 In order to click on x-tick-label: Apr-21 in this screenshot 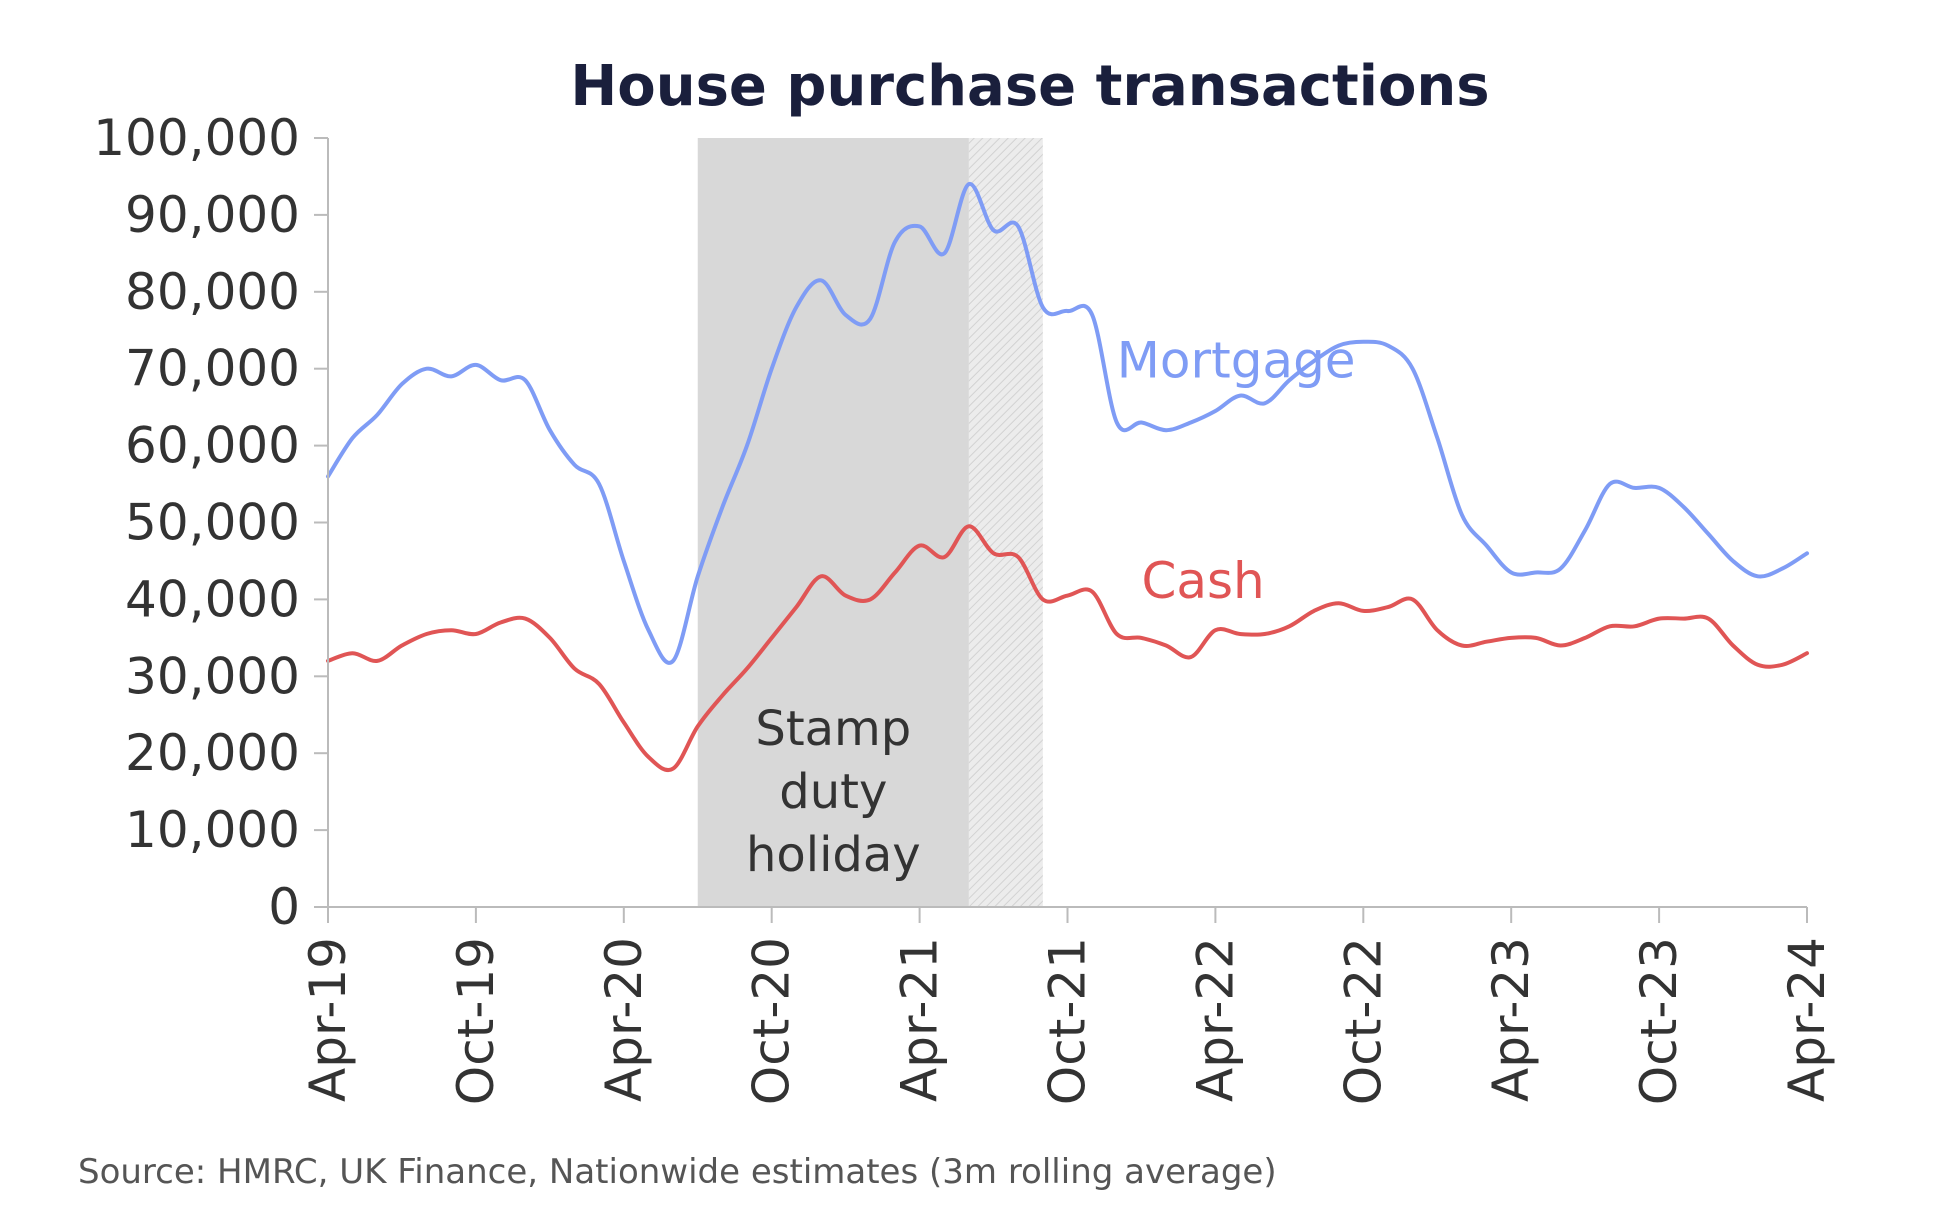, I will do `click(920, 1019)`.